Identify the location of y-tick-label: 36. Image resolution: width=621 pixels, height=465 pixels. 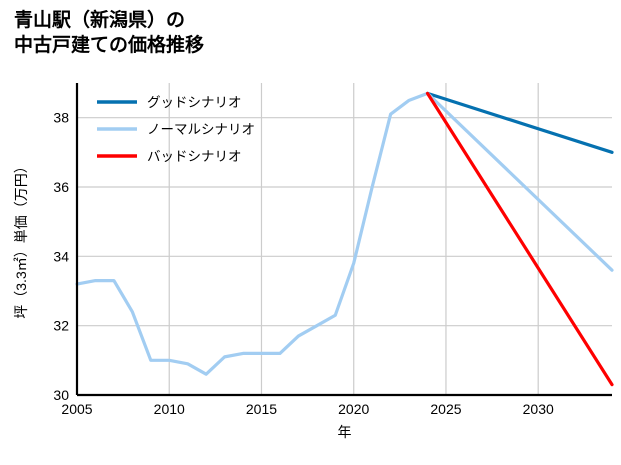
(61, 187).